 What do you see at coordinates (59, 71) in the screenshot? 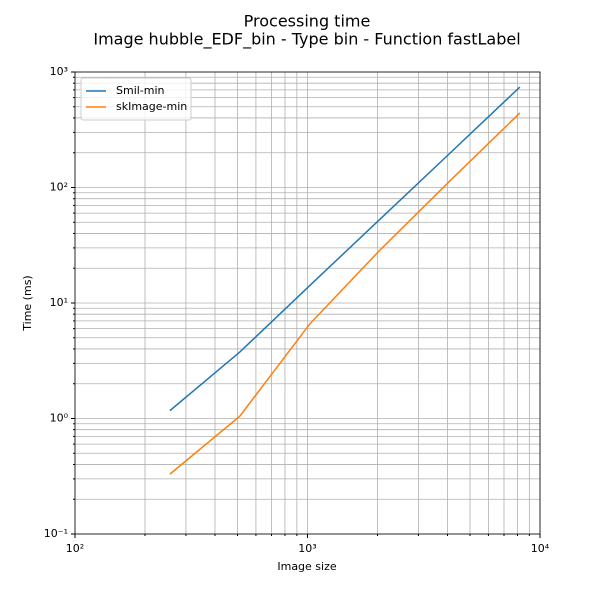
I see `y-tick-label: 10³` at bounding box center [59, 71].